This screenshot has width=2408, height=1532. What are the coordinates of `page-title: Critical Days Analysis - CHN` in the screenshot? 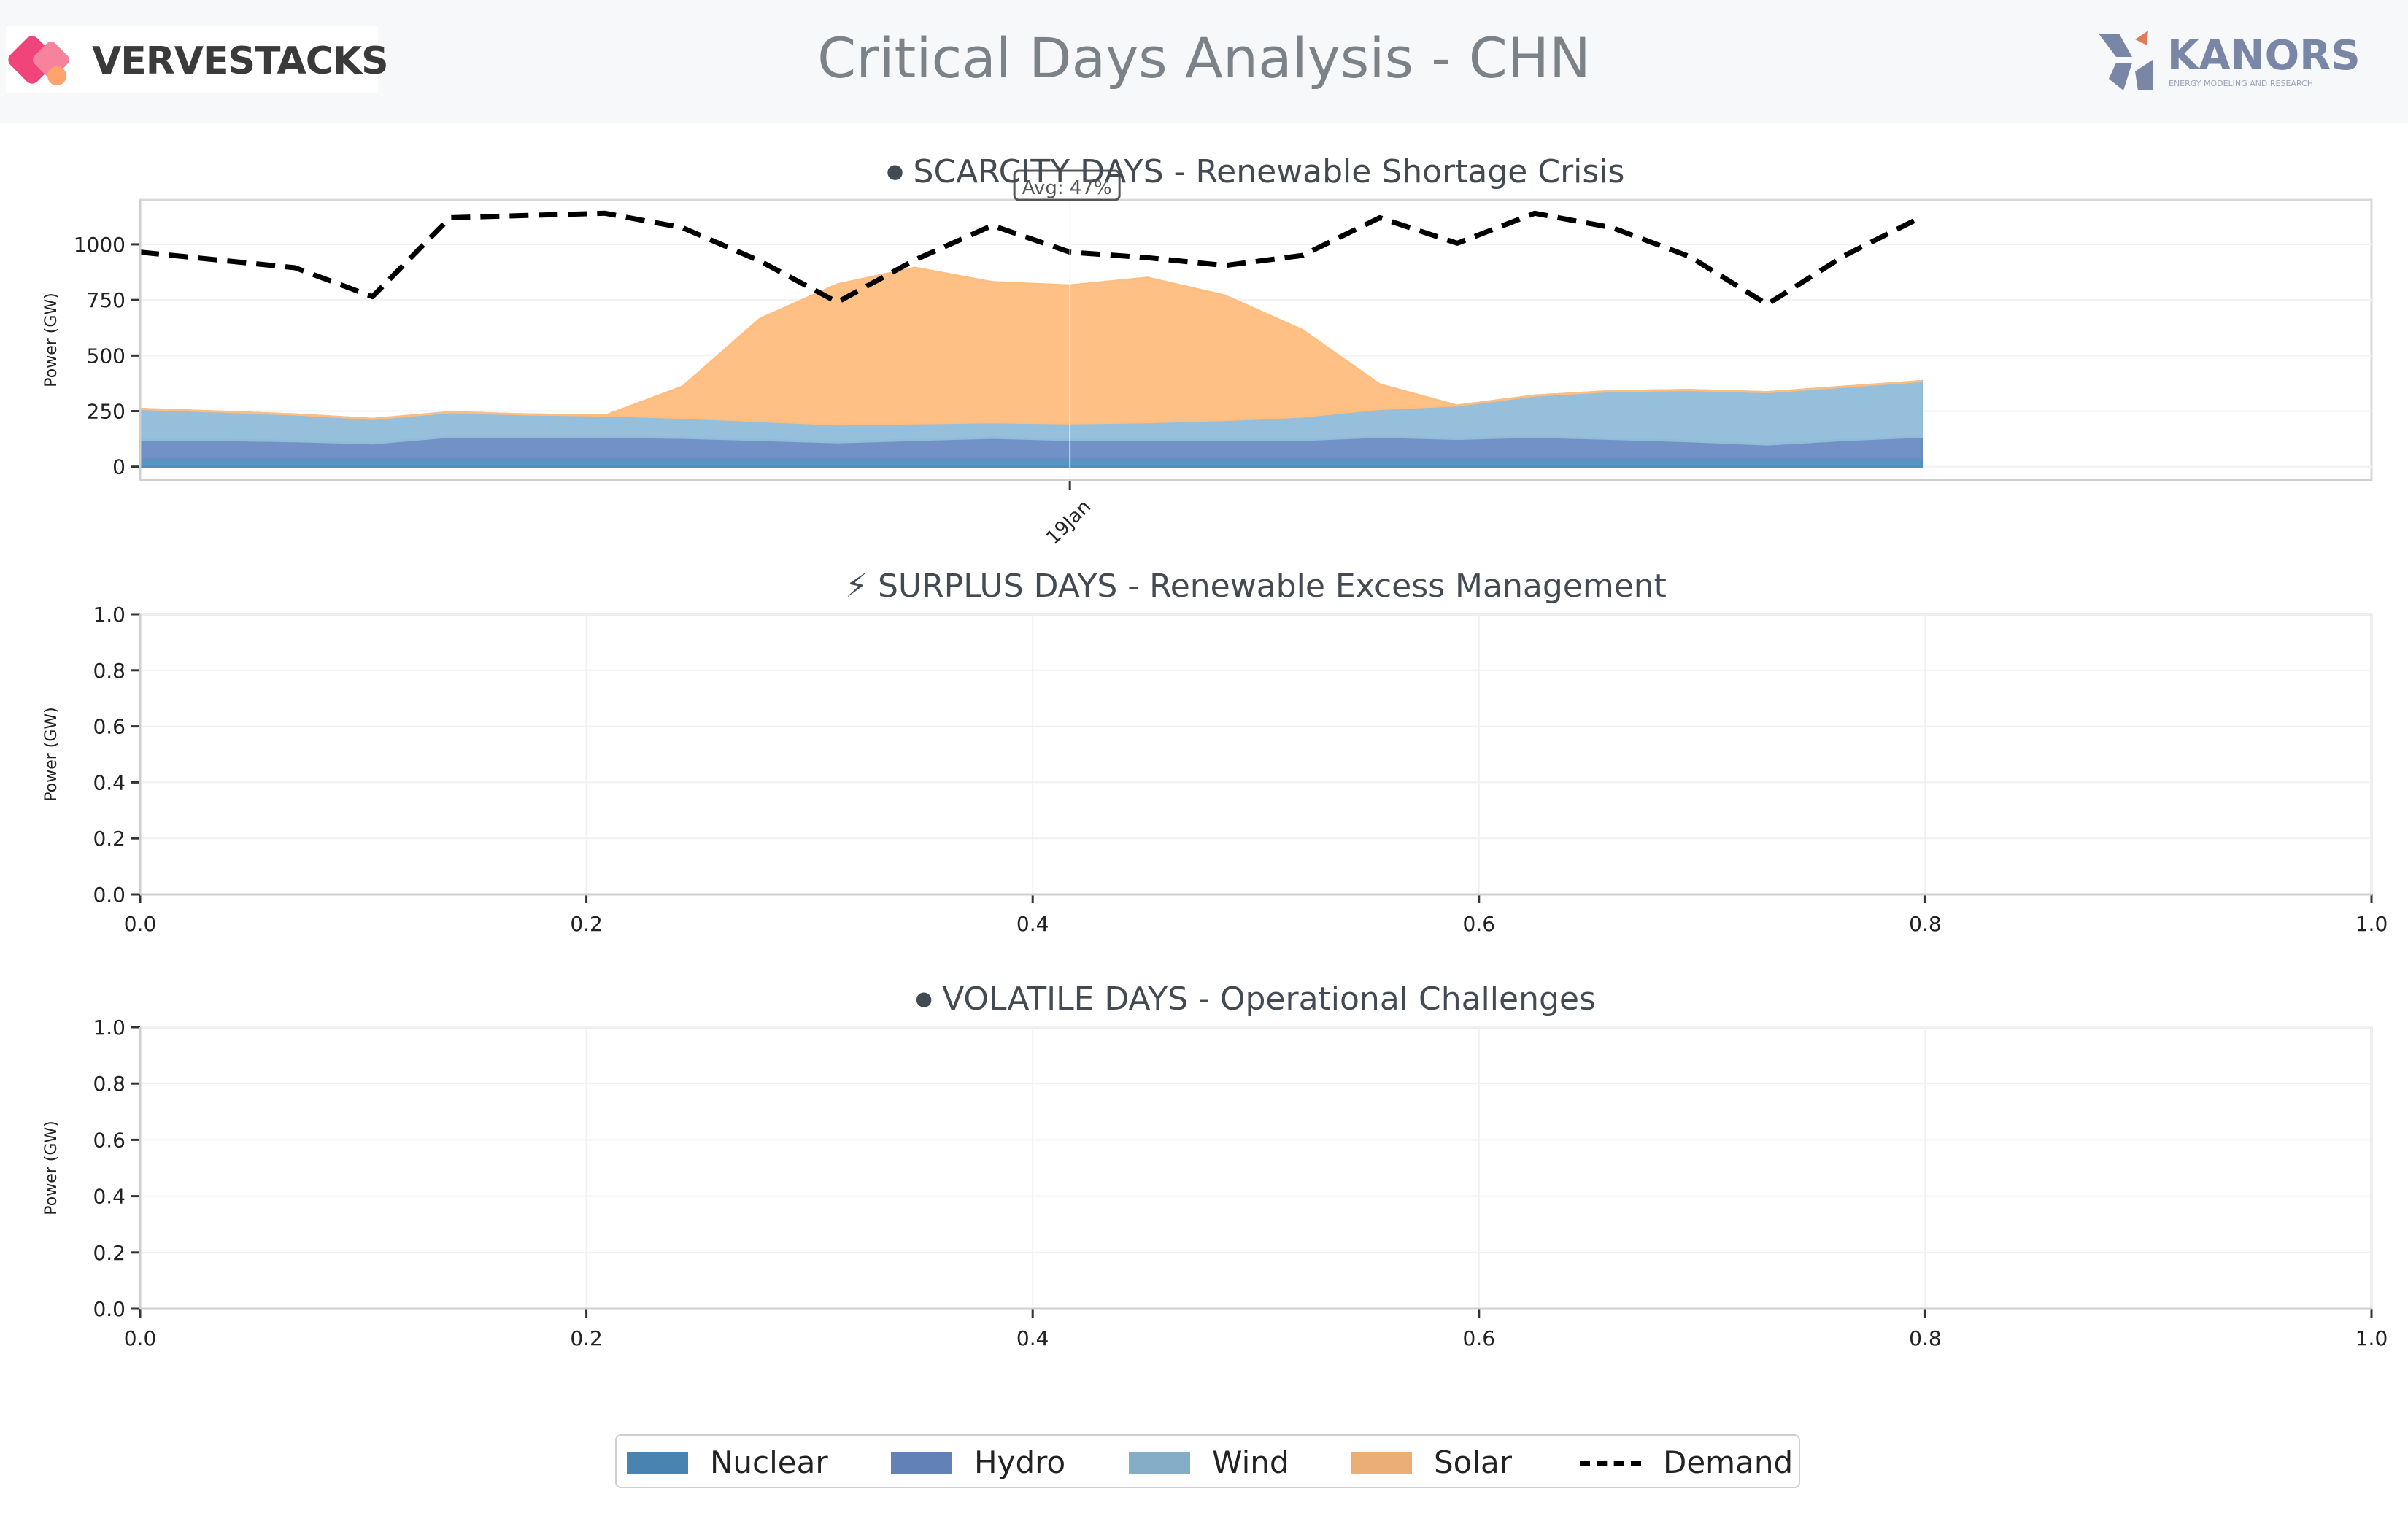 It's located at (1204, 58).